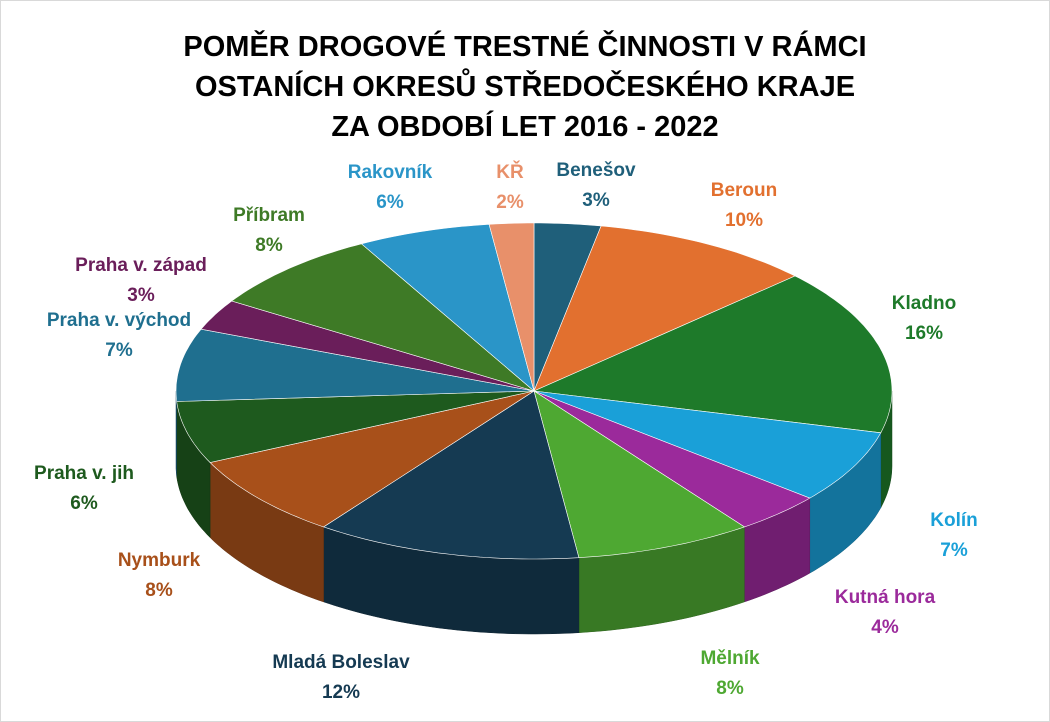 This screenshot has width=1050, height=722. What do you see at coordinates (954, 520) in the screenshot?
I see `data-label-name: Kolín` at bounding box center [954, 520].